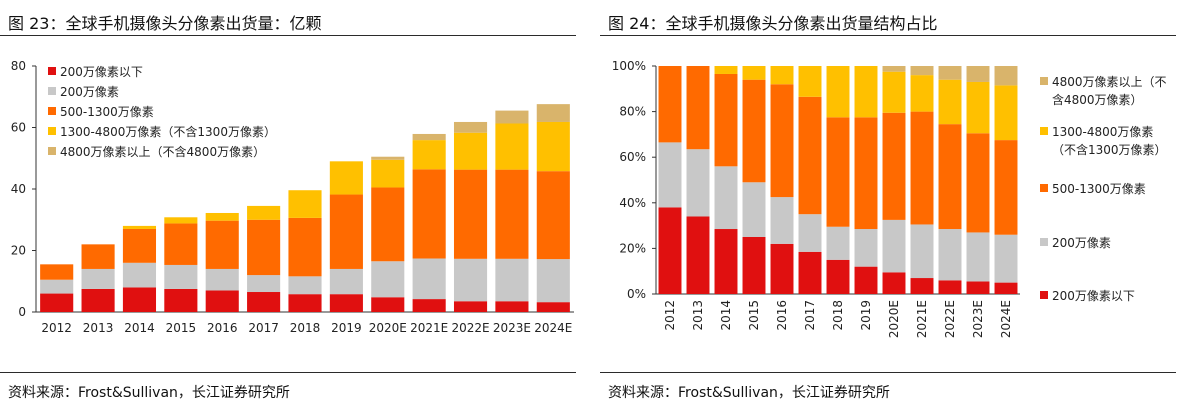  What do you see at coordinates (18, 66) in the screenshot?
I see `y-tick-label: 80` at bounding box center [18, 66].